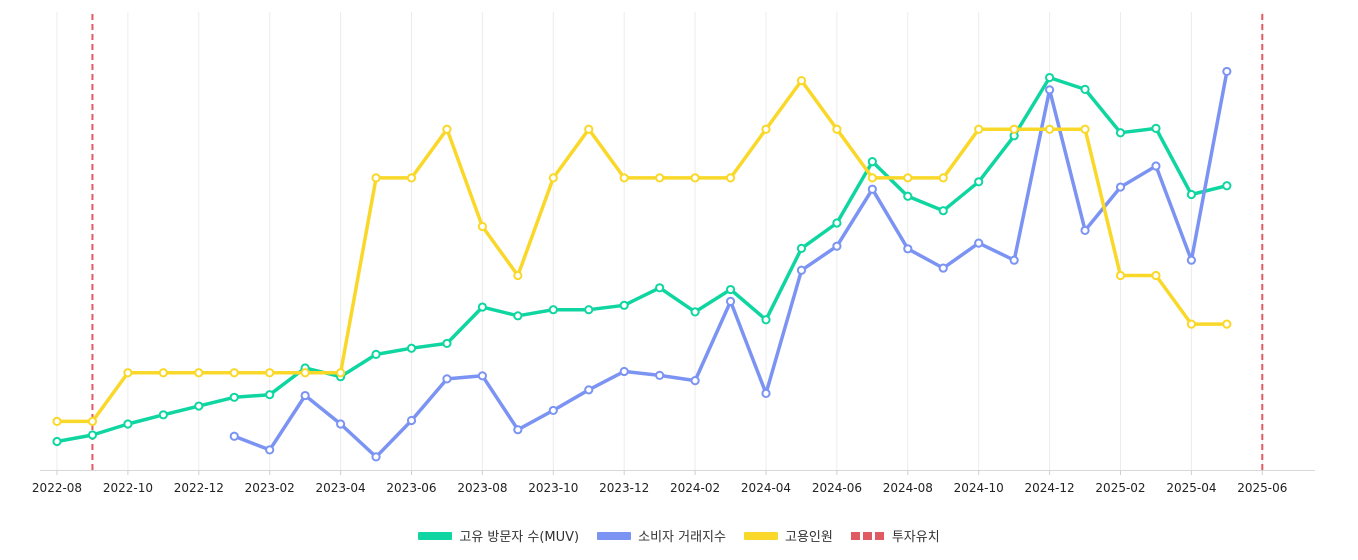 The height and width of the screenshot is (560, 1358). What do you see at coordinates (915, 537) in the screenshot?
I see `legend-label-investment: 투자유치` at bounding box center [915, 537].